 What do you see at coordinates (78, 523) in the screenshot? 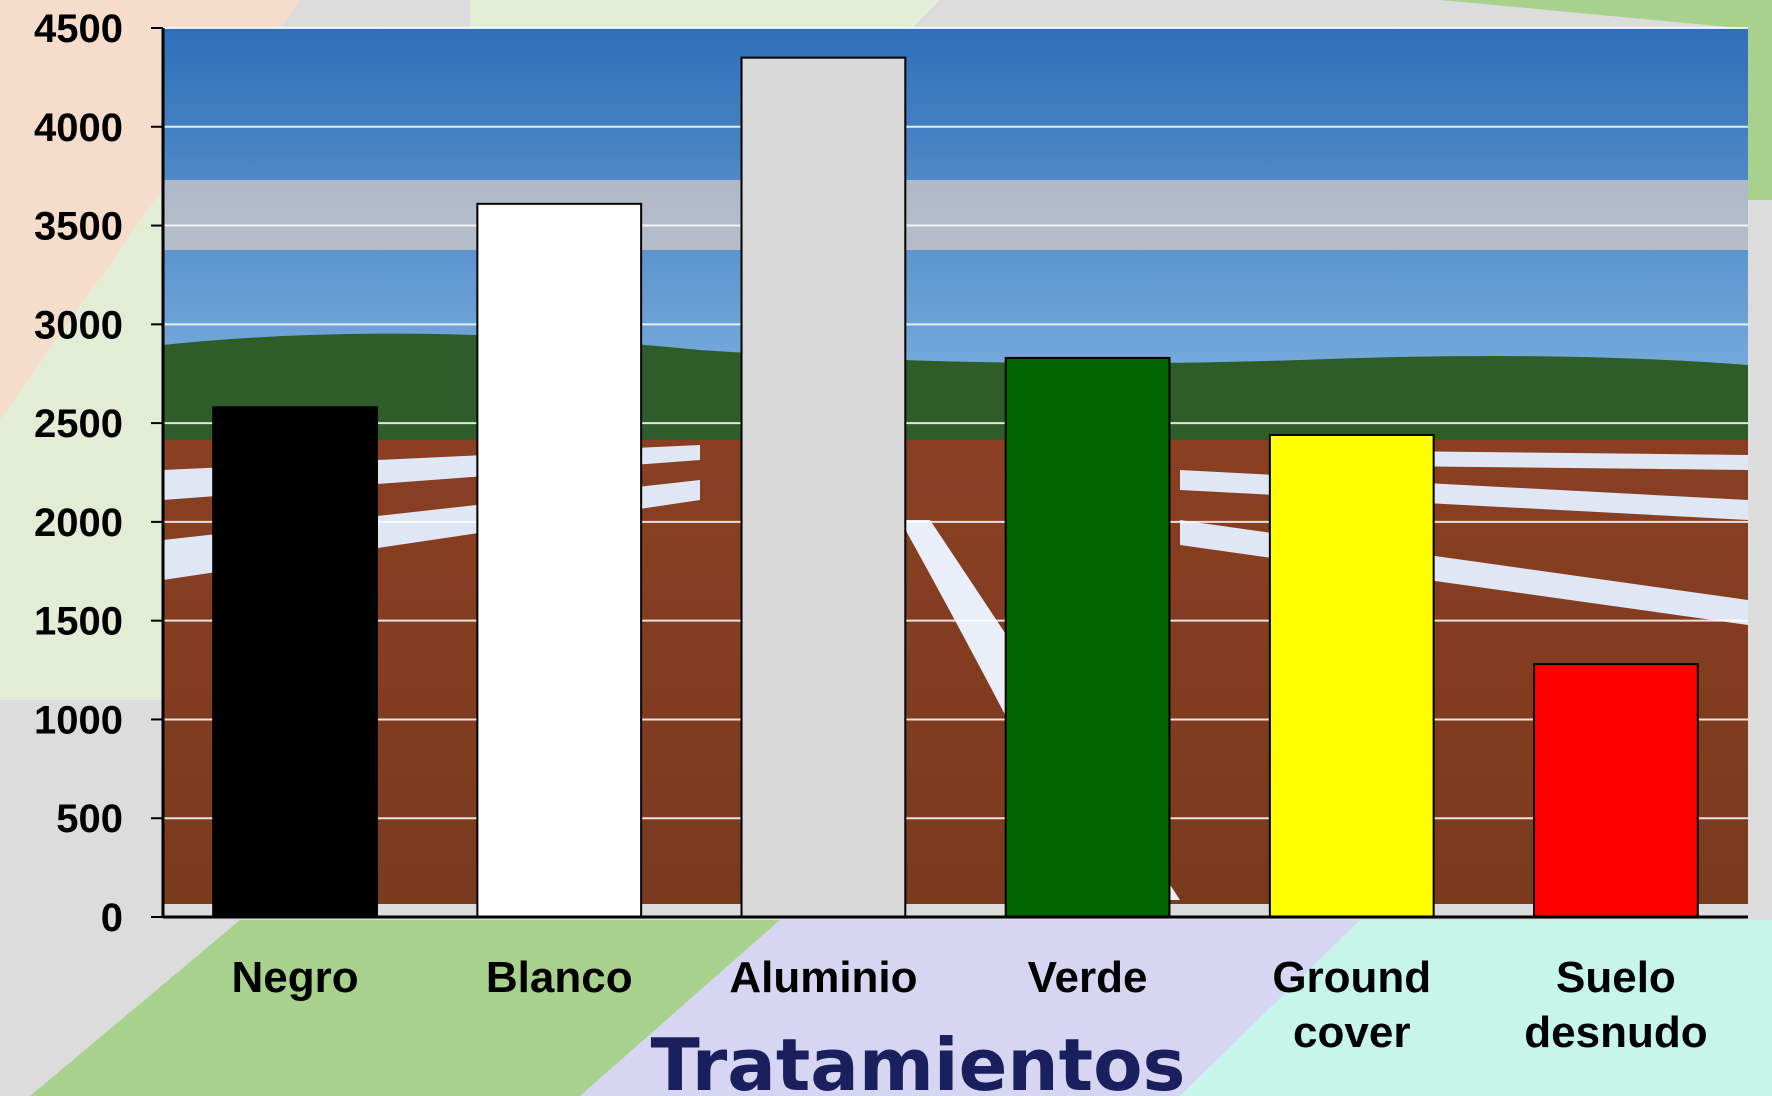
I see `y-tick-label: 2000` at bounding box center [78, 523].